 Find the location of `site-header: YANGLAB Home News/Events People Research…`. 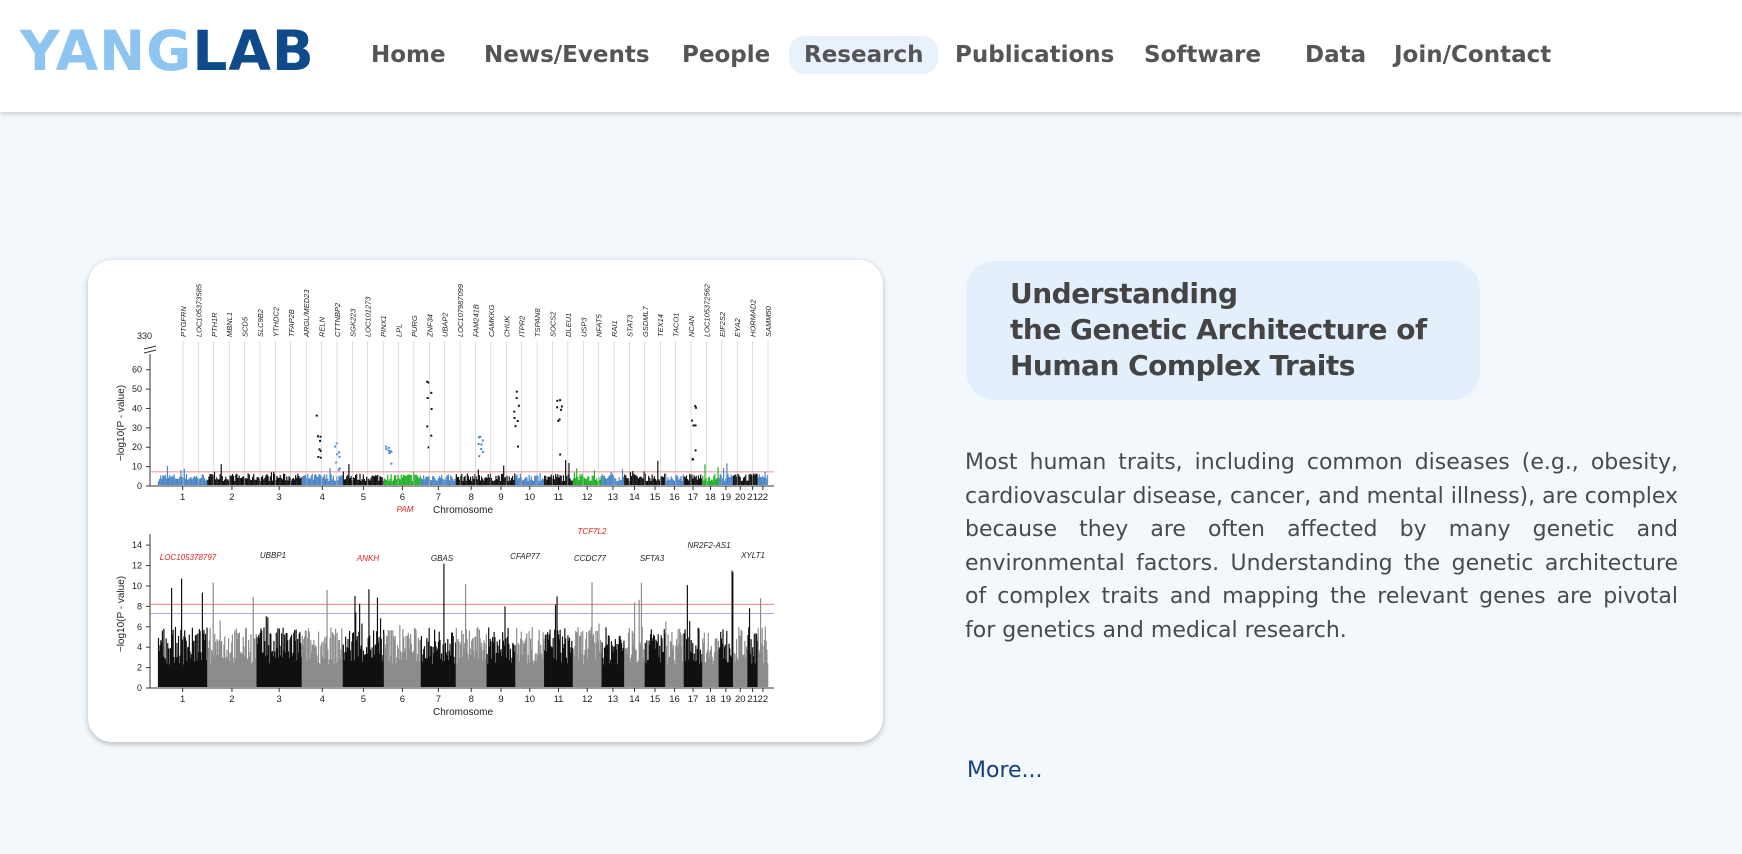

site-header: YANGLAB Home News/Events People Research… is located at coordinates (871, 56).